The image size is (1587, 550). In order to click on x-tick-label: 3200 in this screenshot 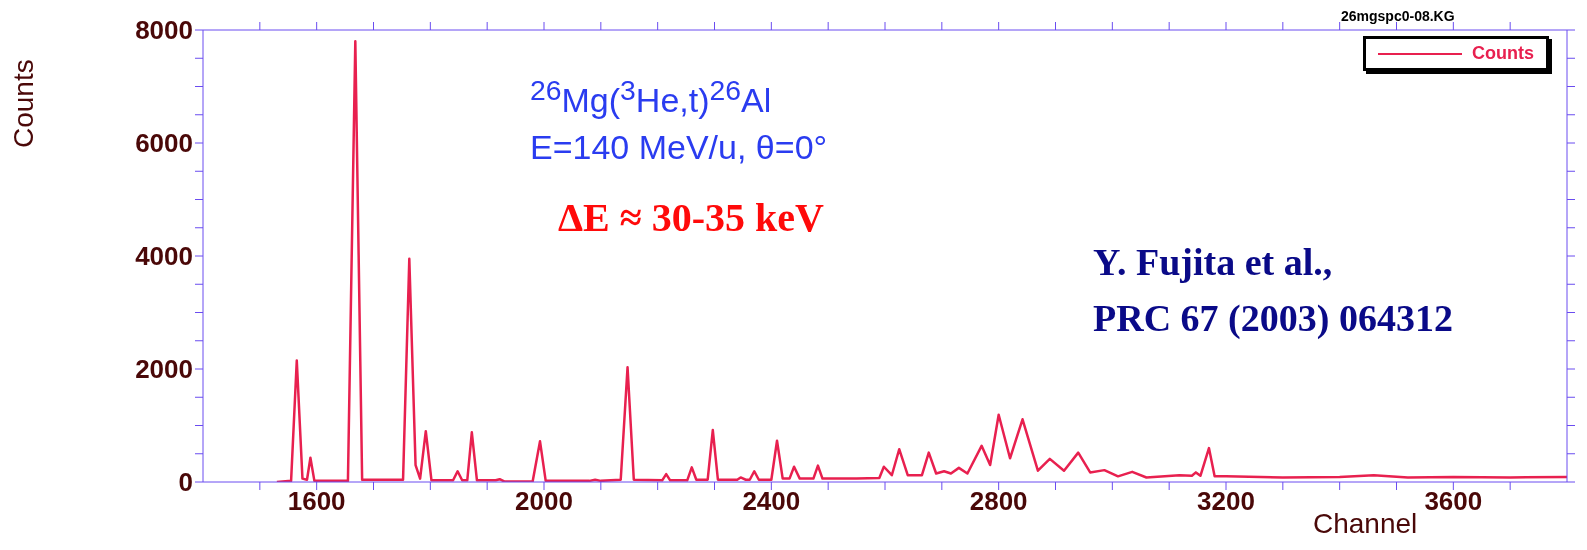, I will do `click(1226, 501)`.